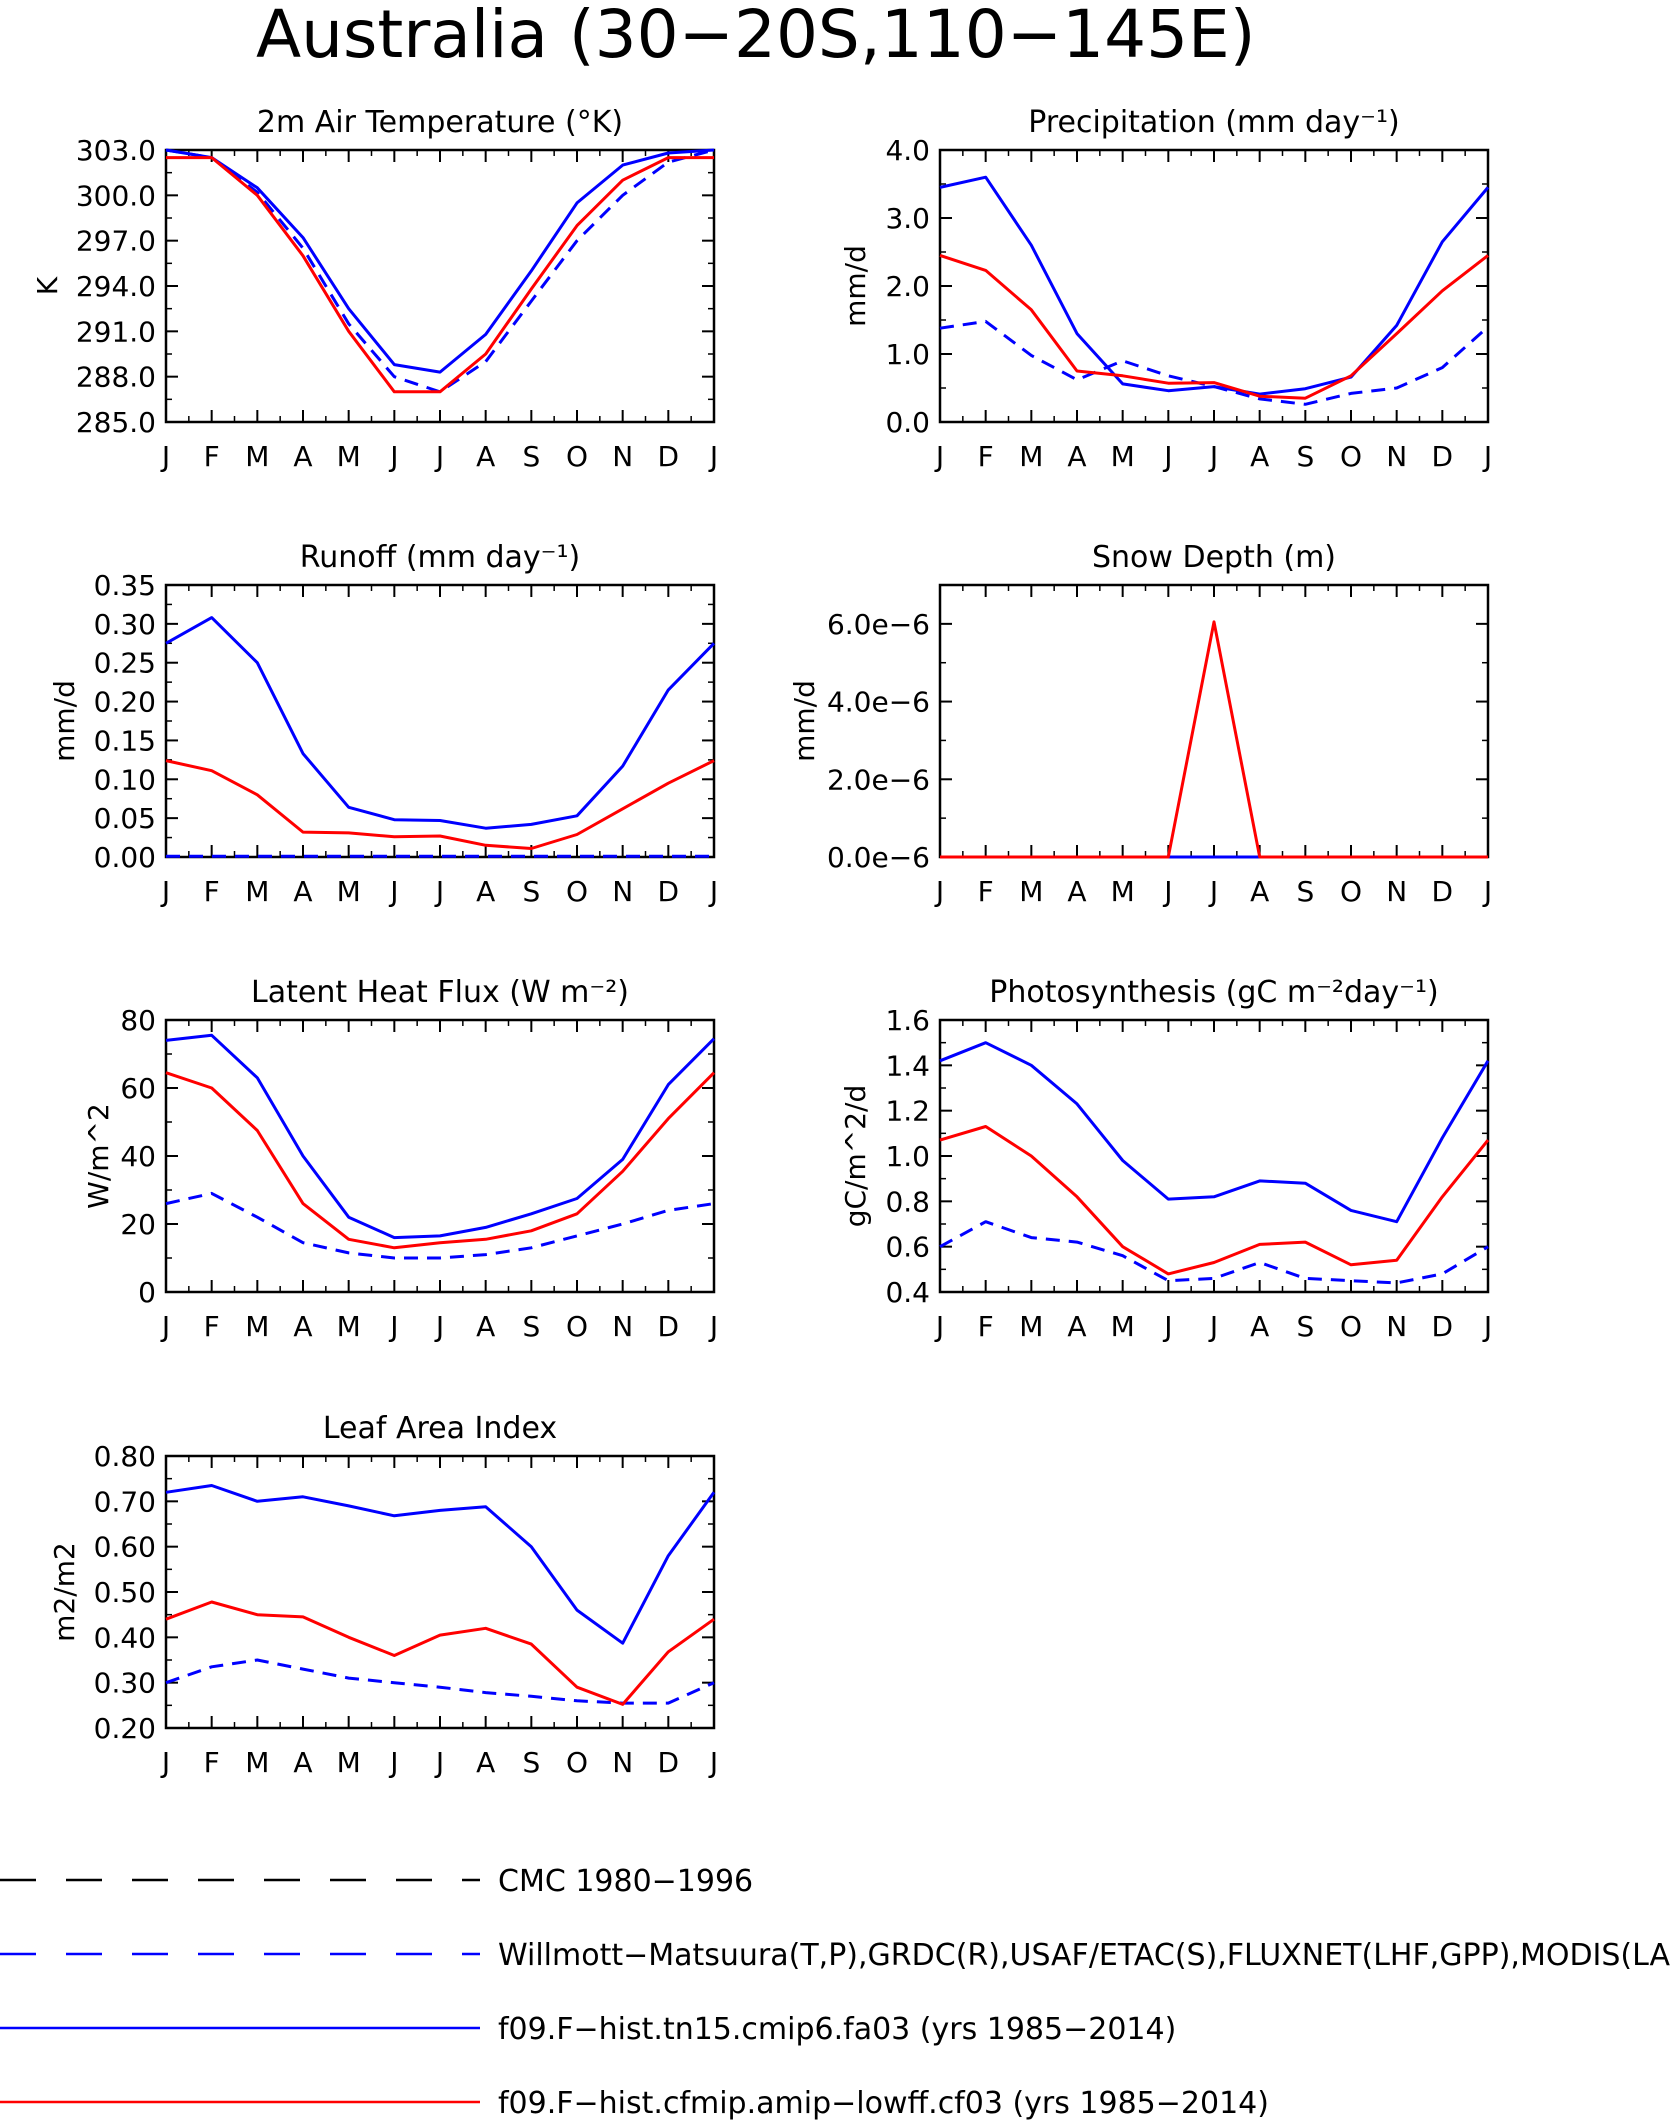 This screenshot has width=1673, height=2123. I want to click on y-tick-label: 0.25, so click(125, 663).